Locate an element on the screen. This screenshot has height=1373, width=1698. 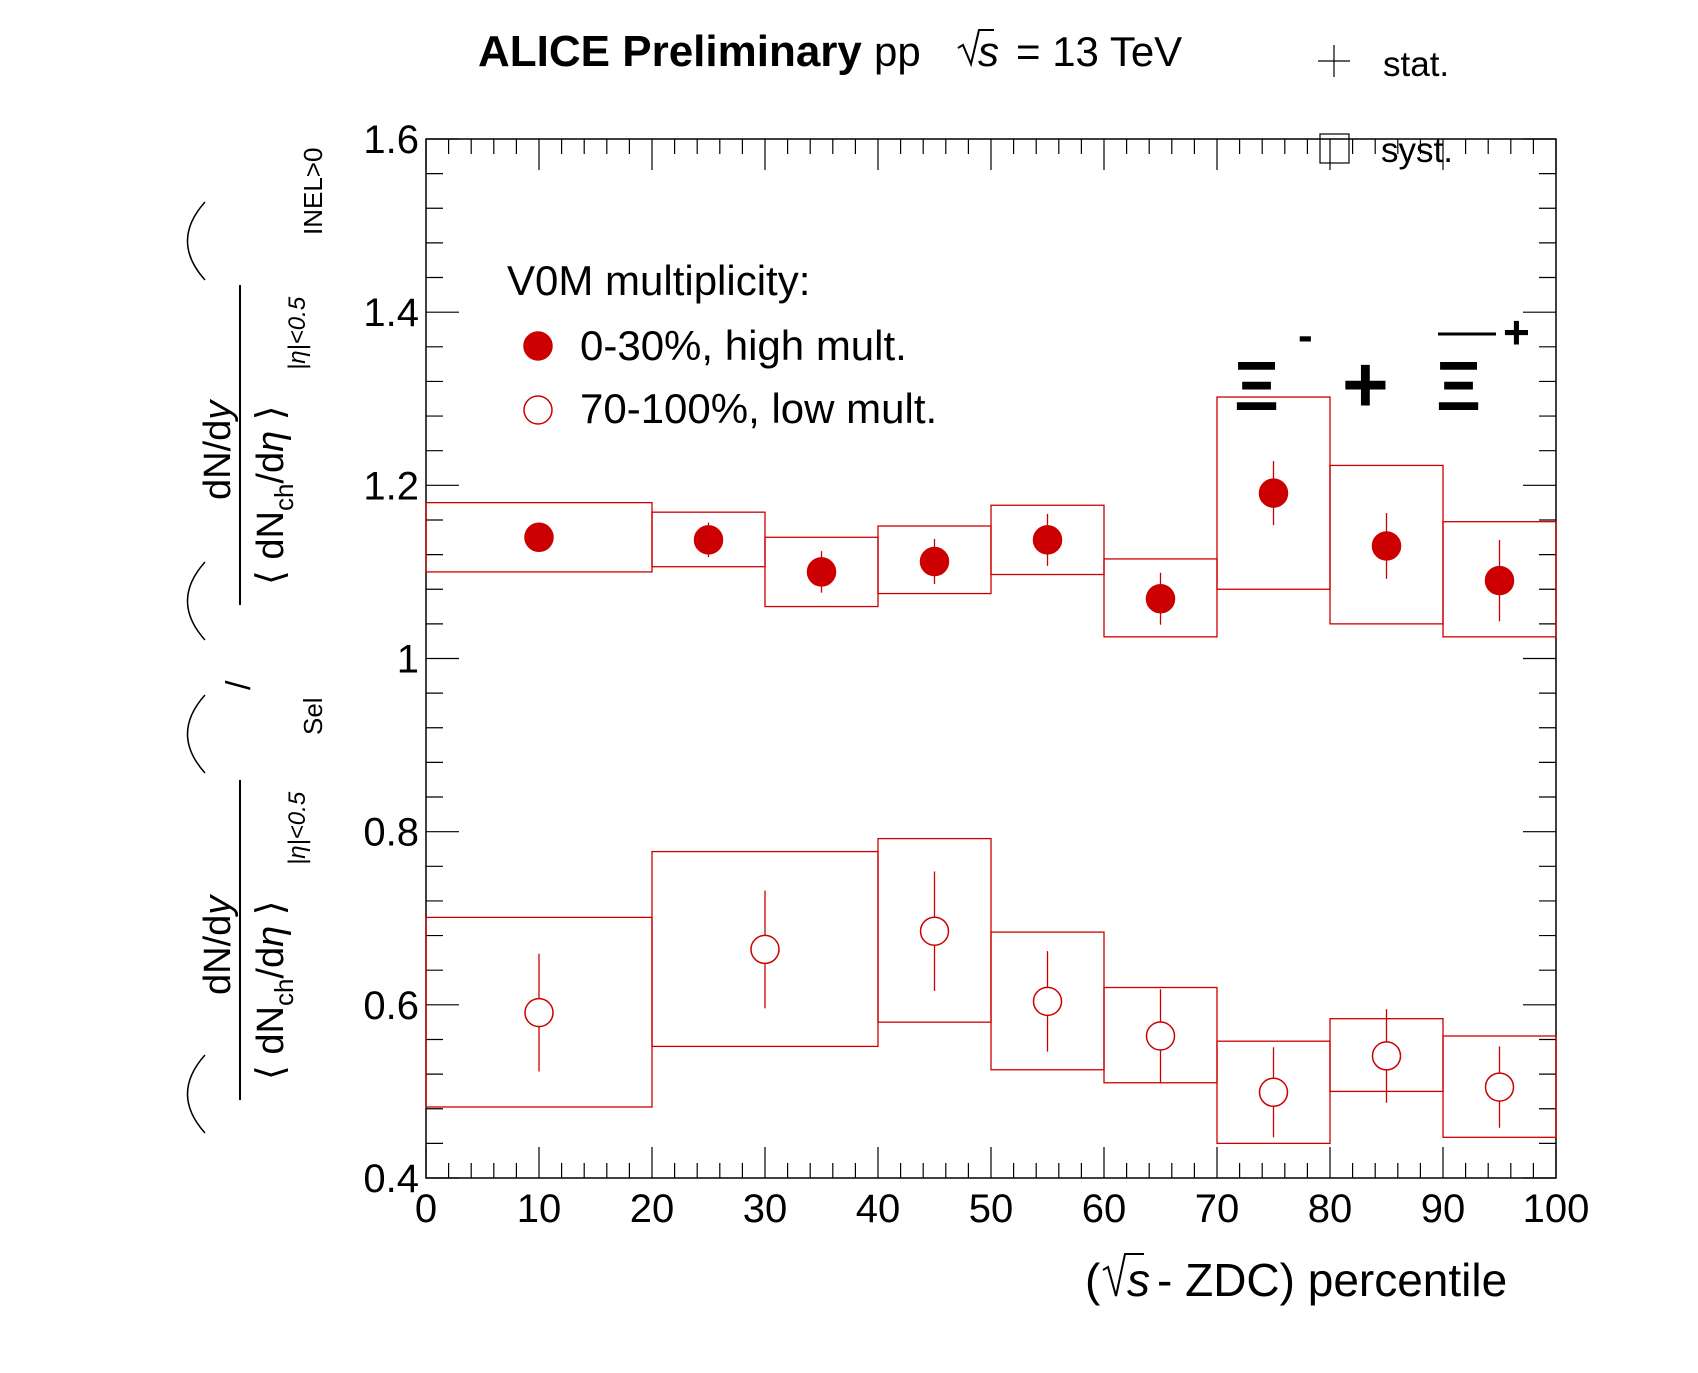
x-tick-label: 100 is located at coordinates (1556, 1209).